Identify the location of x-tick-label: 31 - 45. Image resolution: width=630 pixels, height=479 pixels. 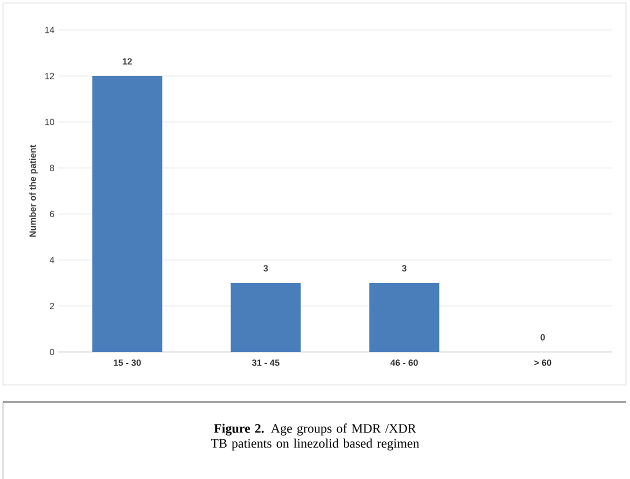
(266, 363).